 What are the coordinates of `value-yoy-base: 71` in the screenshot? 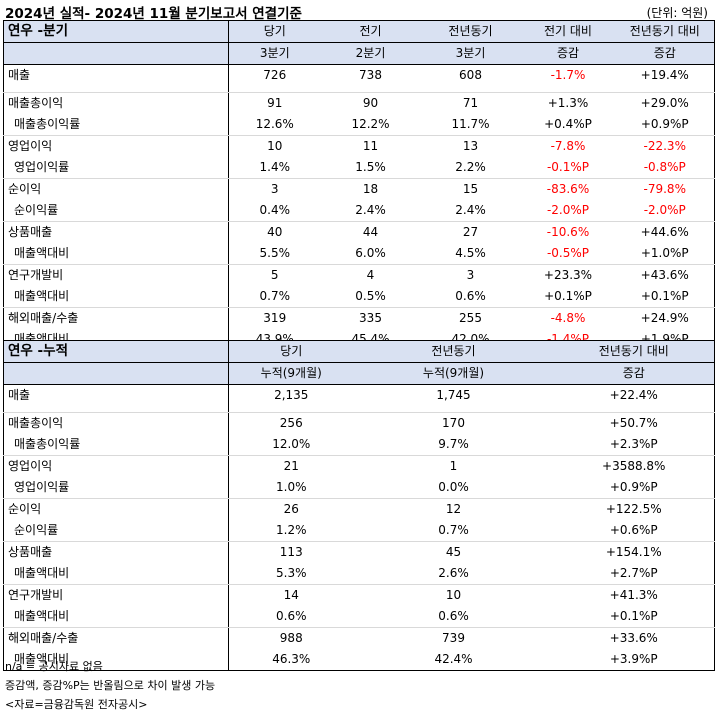 It's located at (470, 103).